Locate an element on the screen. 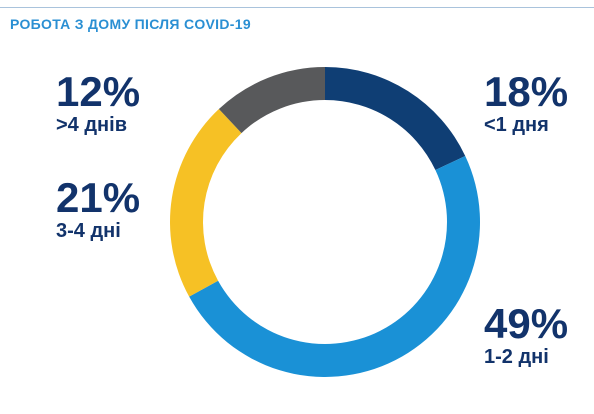  top-divider is located at coordinates (297, 7).